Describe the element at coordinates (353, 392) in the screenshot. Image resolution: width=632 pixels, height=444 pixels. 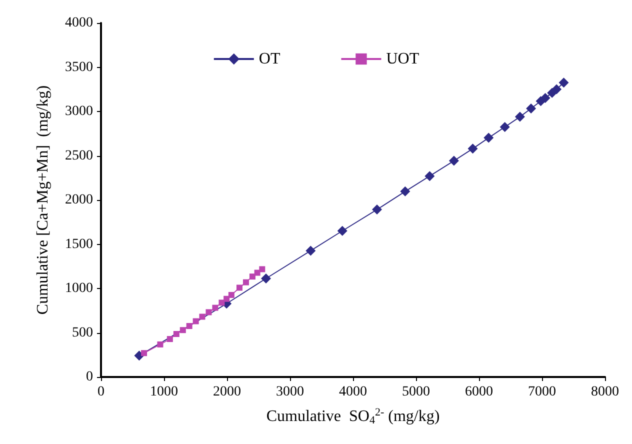
I see `x-tick-label: 4000` at that location.